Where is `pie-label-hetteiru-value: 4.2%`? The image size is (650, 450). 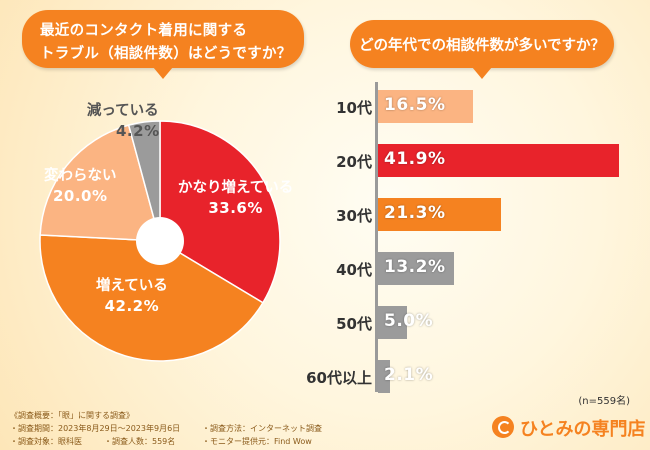
pie-label-hetteiru-value: 4.2% is located at coordinates (138, 131).